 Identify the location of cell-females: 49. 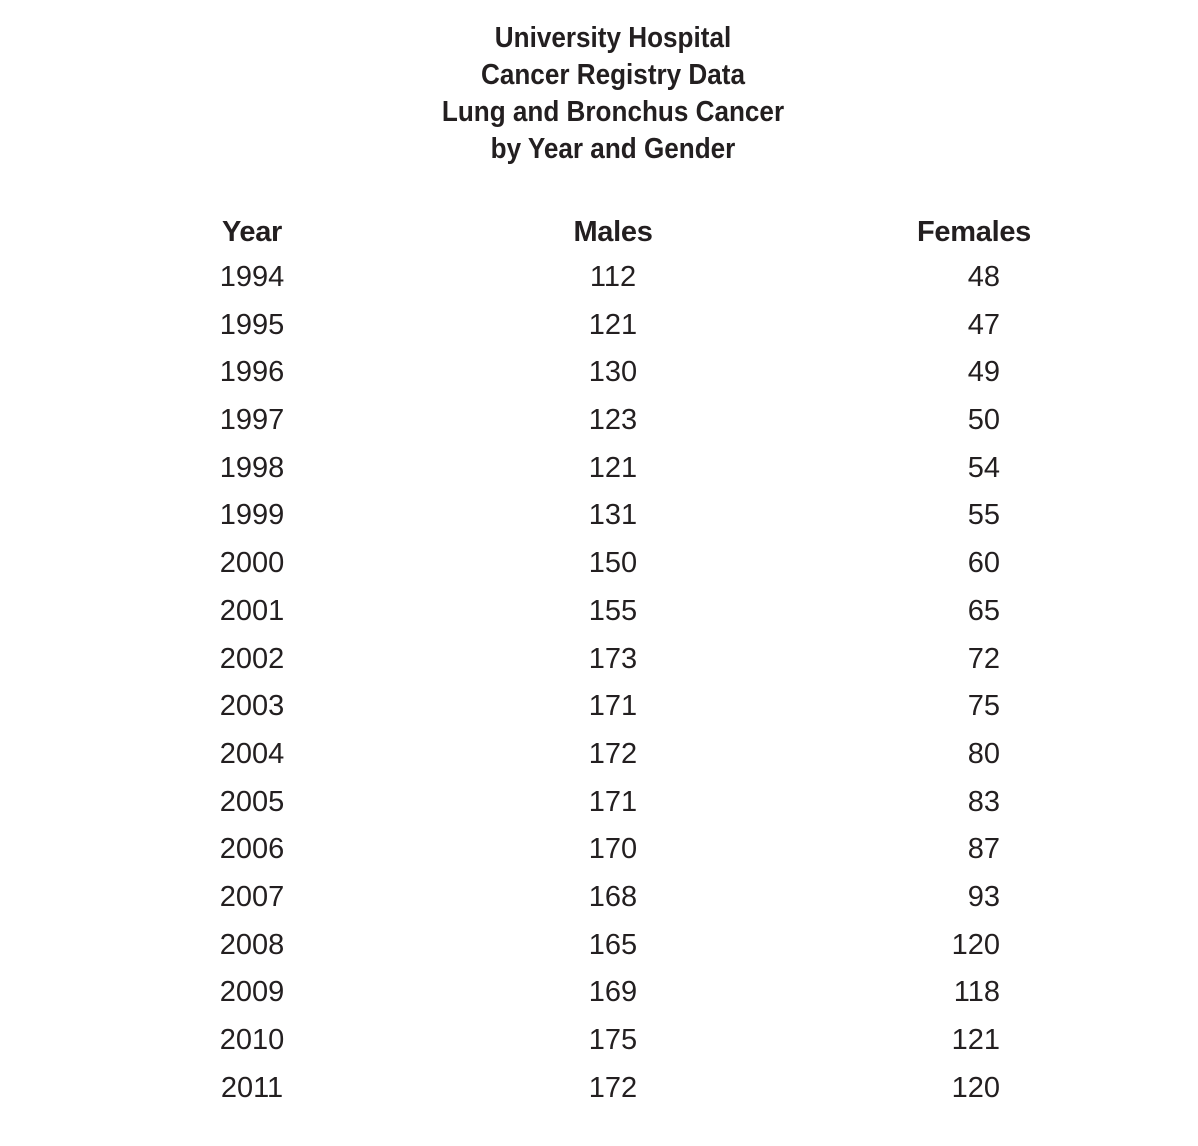
(983, 372).